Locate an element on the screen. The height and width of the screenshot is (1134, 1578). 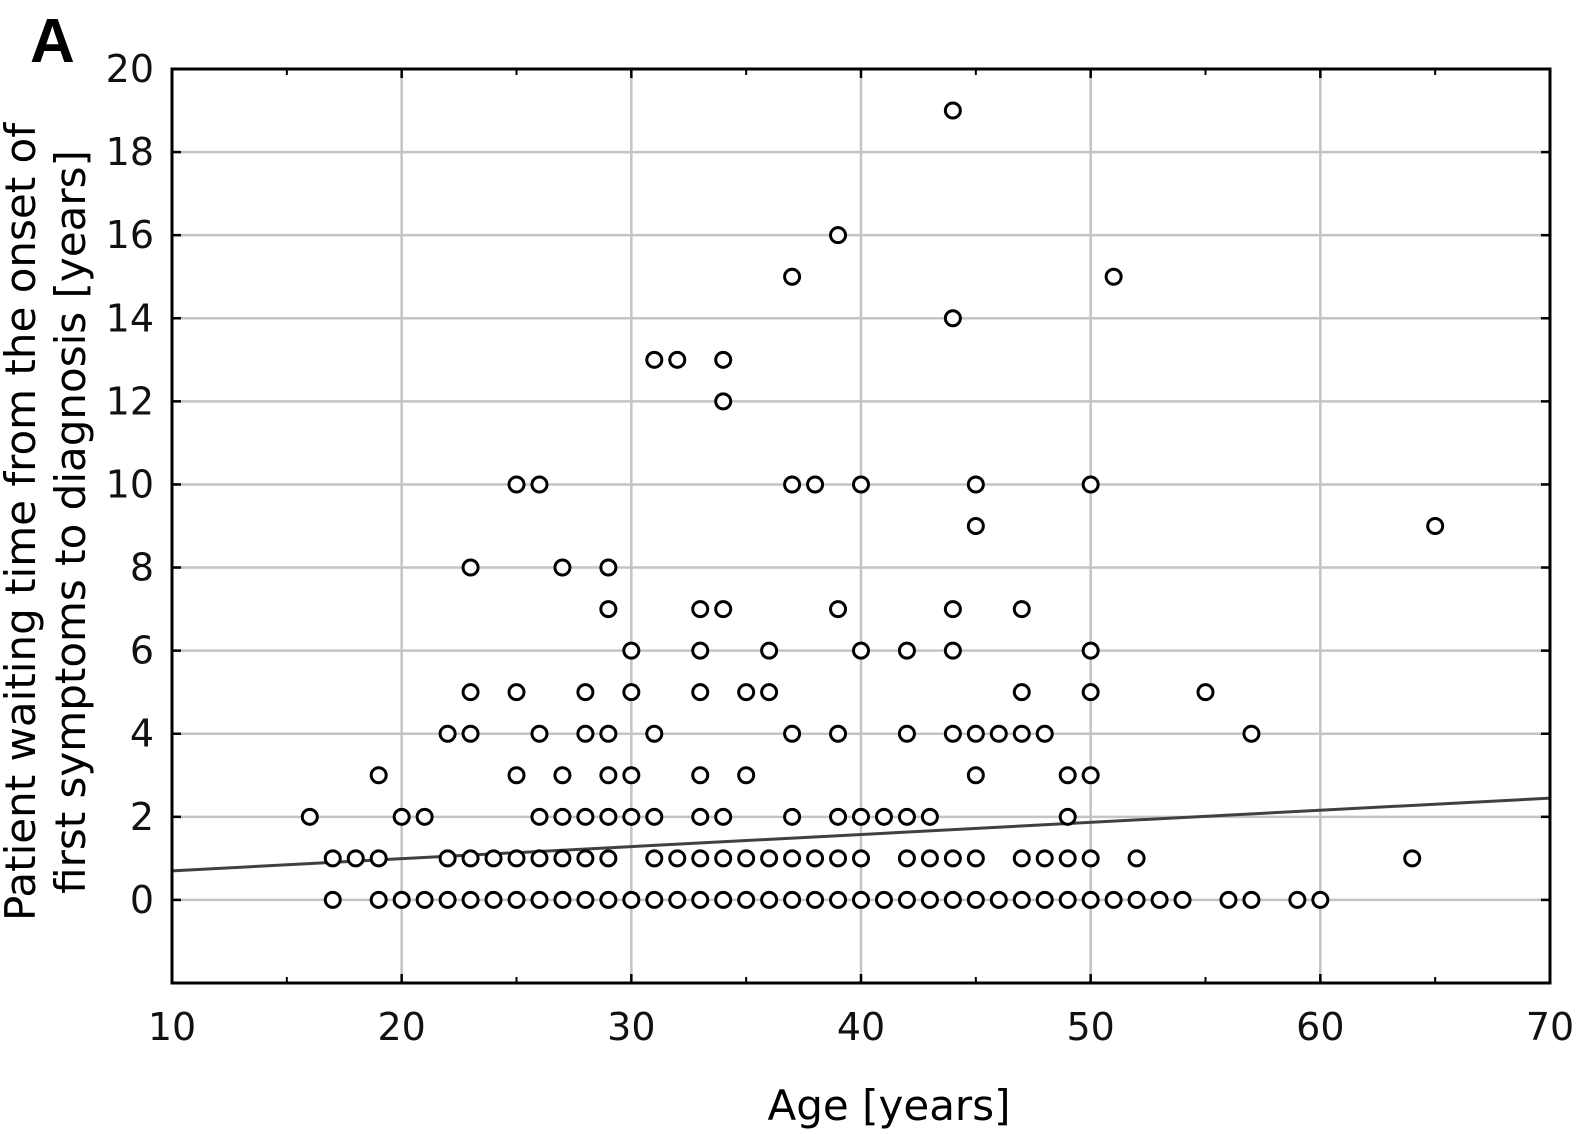
y-tick-label: 16 is located at coordinates (130, 235).